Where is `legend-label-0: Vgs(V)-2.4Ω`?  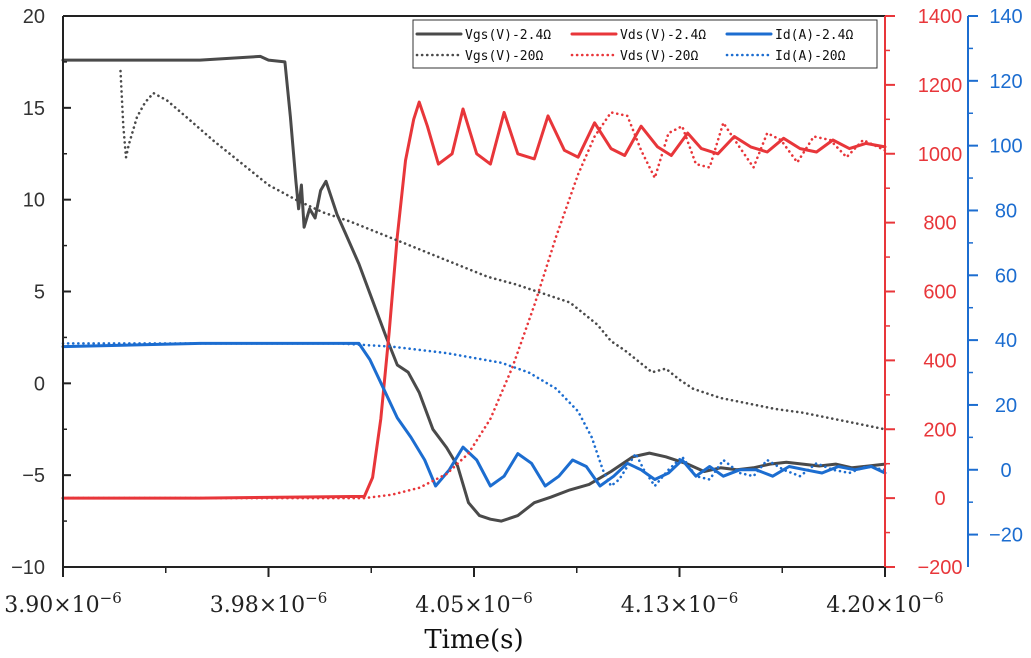 legend-label-0: Vgs(V)-2.4Ω is located at coordinates (508, 35).